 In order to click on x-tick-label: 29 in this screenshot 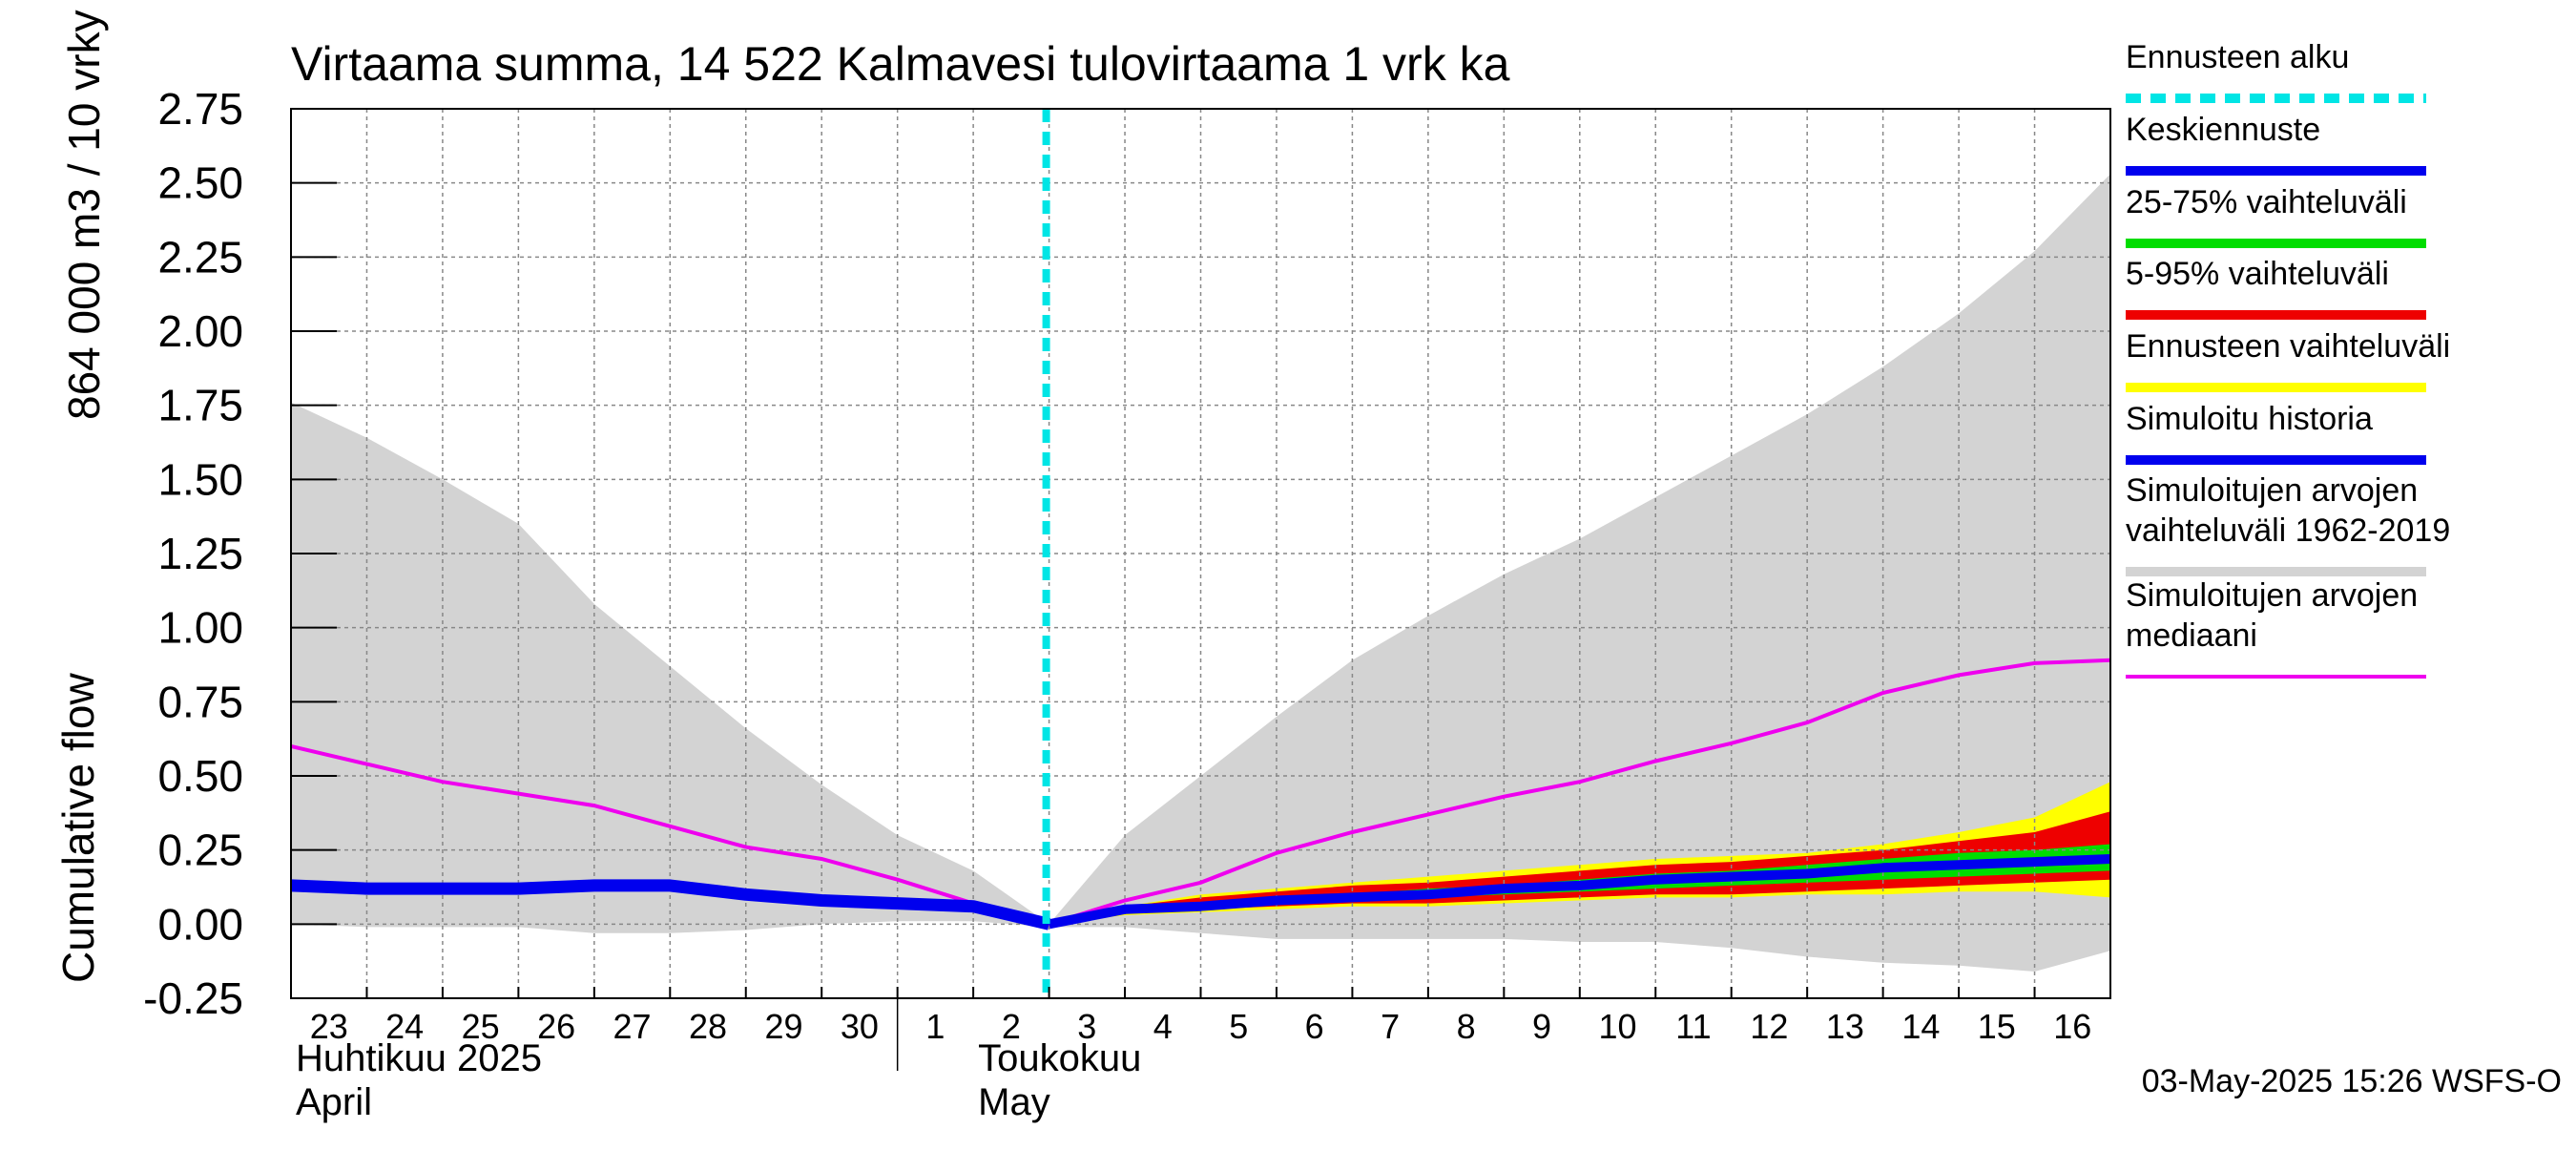, I will do `click(783, 1026)`.